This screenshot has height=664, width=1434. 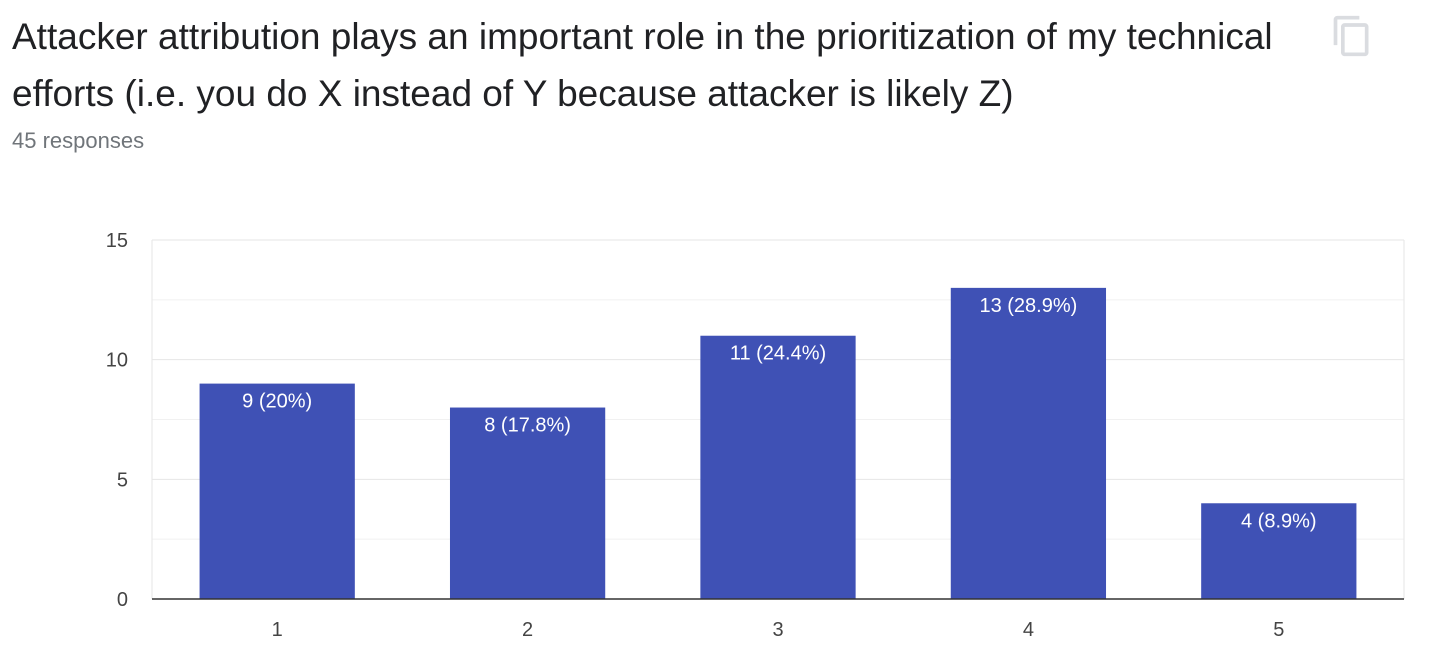 What do you see at coordinates (1279, 521) in the screenshot?
I see `bar-data-label: 4 (8.9%)` at bounding box center [1279, 521].